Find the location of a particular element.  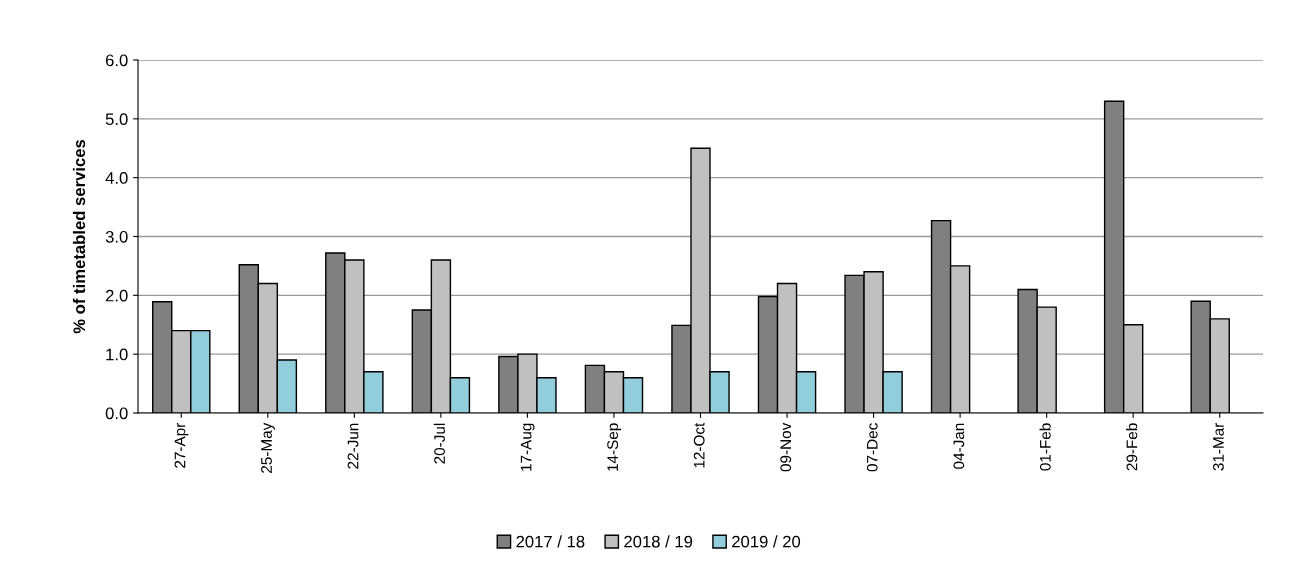

x-tick-label: 04-Jan is located at coordinates (959, 446).